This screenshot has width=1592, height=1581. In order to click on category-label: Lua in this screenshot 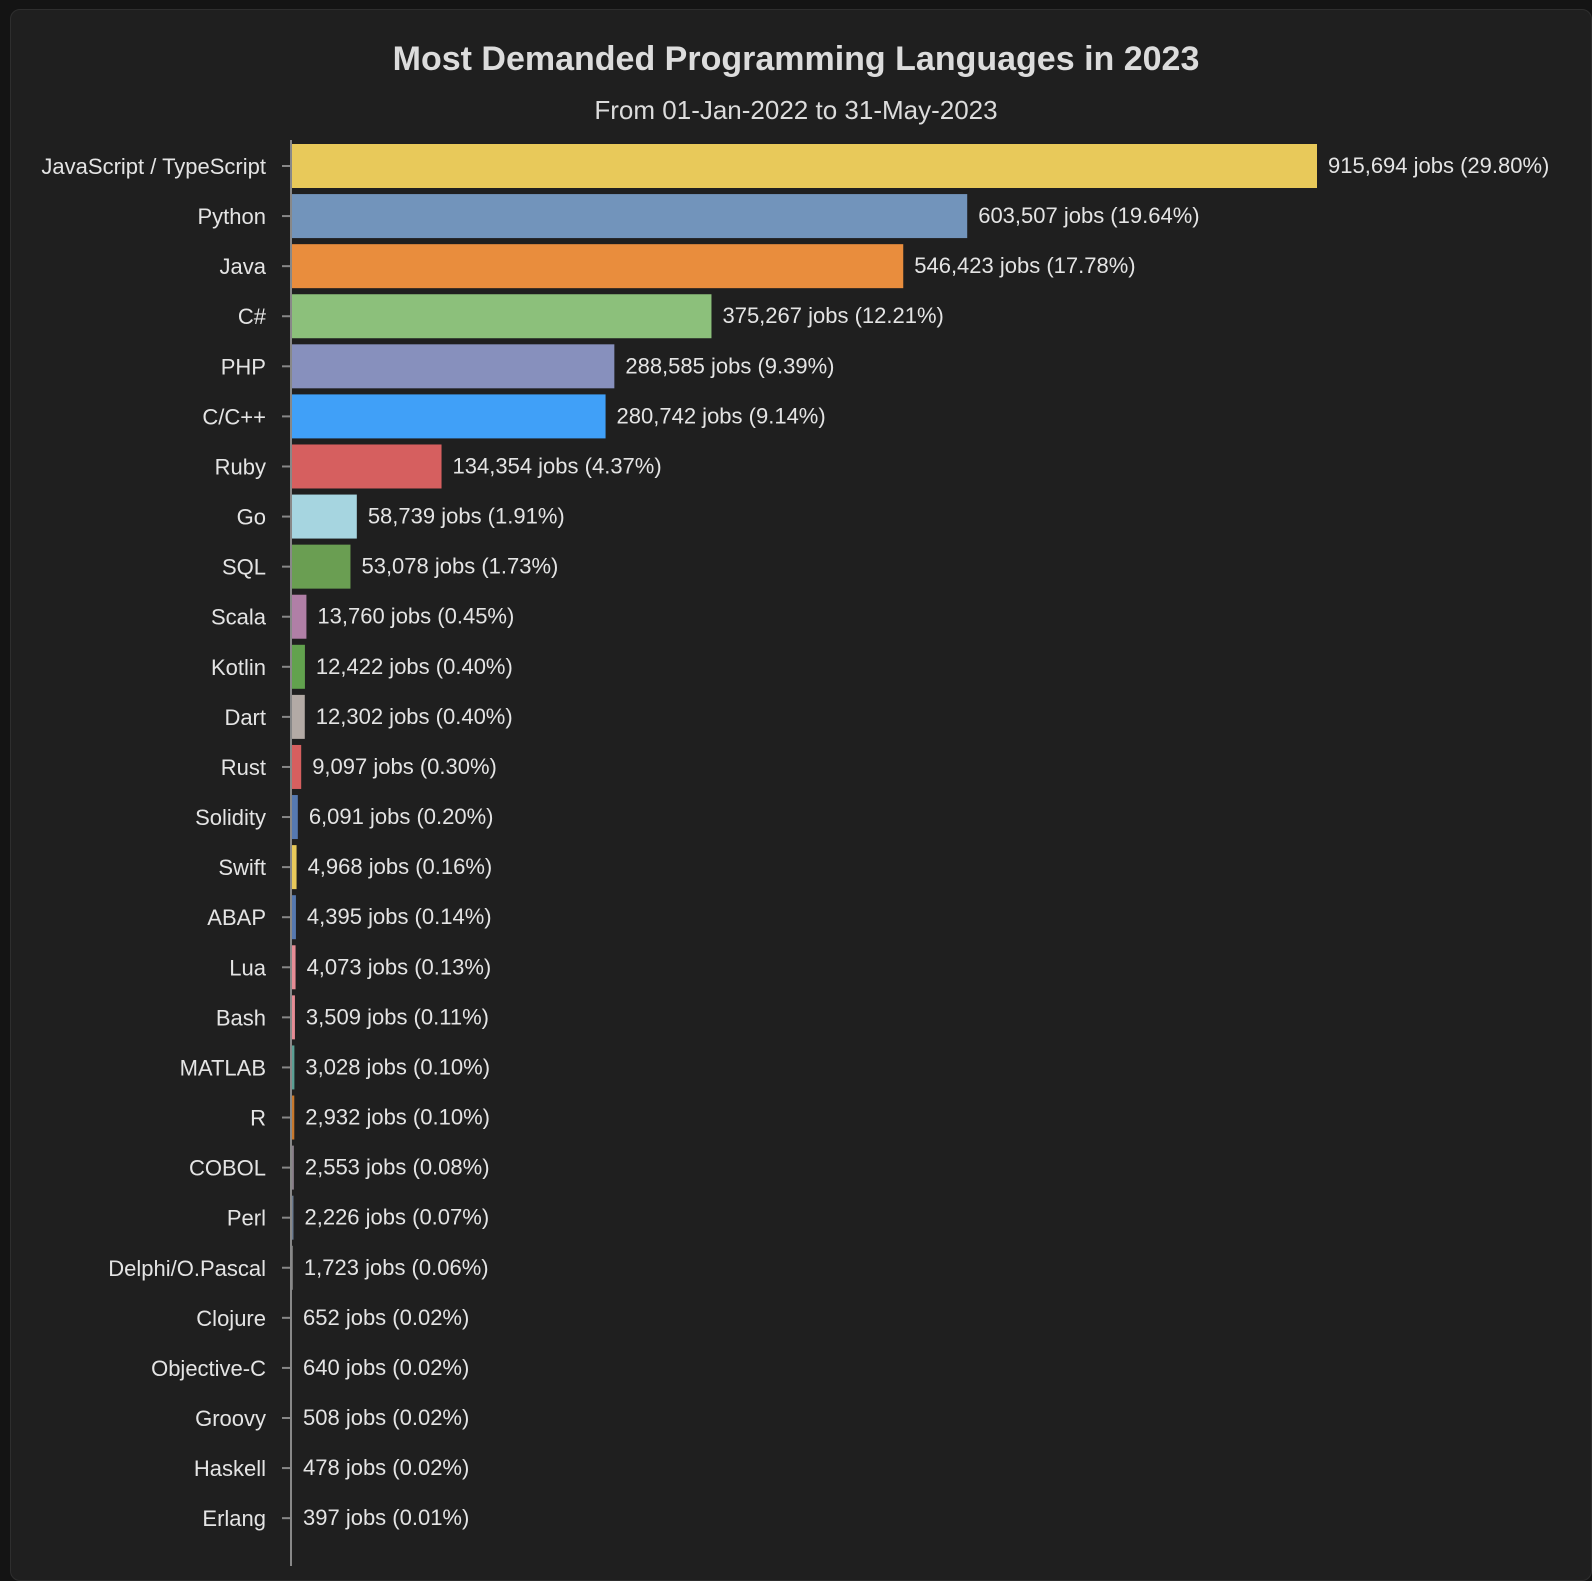, I will do `click(247, 967)`.